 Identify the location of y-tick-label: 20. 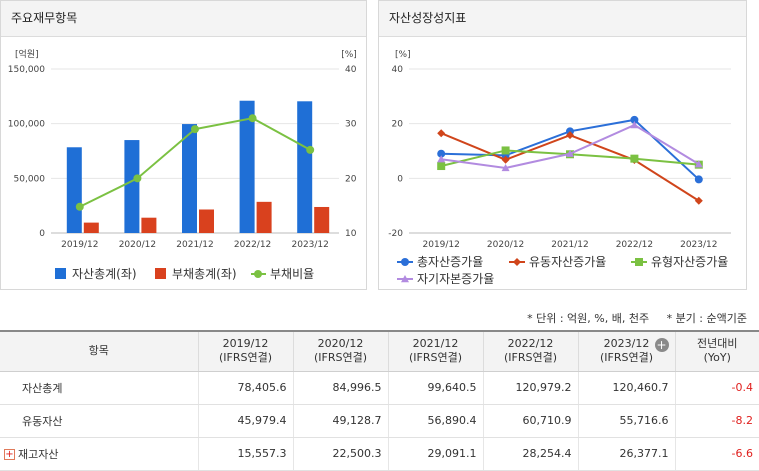
(398, 125).